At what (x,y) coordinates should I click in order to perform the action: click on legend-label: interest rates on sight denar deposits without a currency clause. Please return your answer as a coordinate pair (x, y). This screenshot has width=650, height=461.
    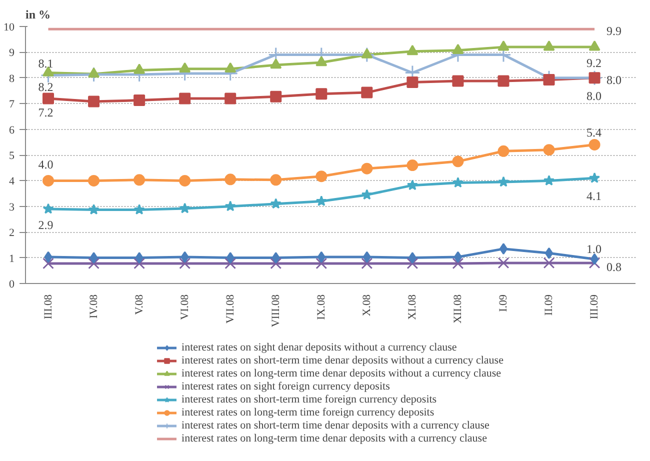
    Looking at the image, I should click on (319, 347).